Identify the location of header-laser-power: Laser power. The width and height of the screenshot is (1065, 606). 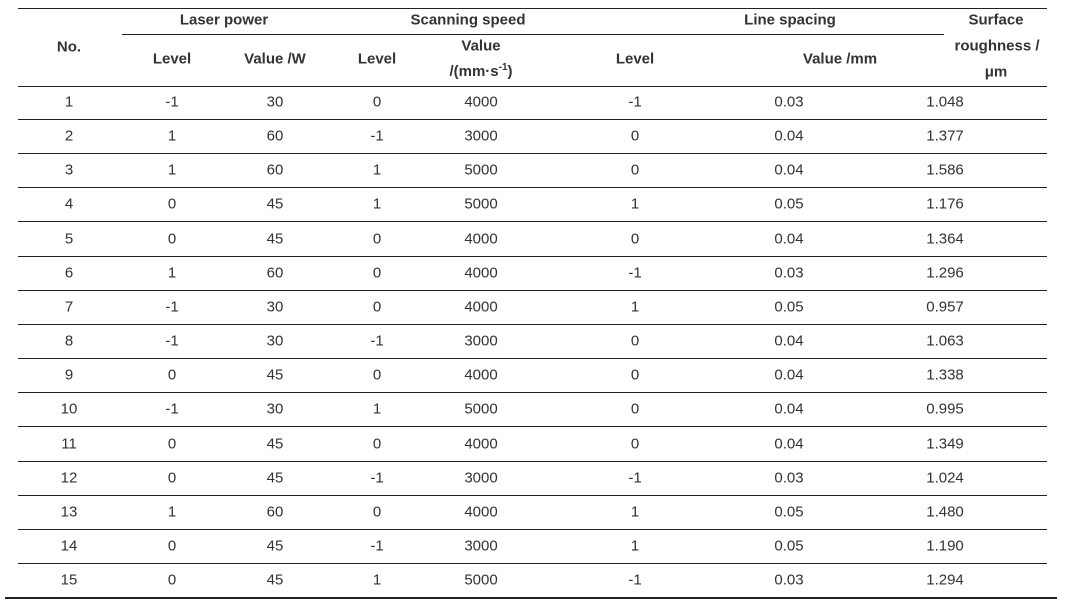
(224, 20).